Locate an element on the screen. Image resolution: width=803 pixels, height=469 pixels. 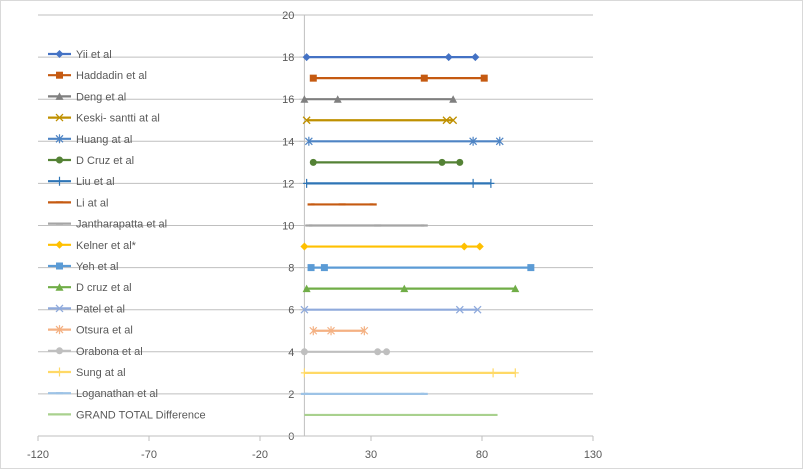
y-tick-label: 12 is located at coordinates (288, 184).